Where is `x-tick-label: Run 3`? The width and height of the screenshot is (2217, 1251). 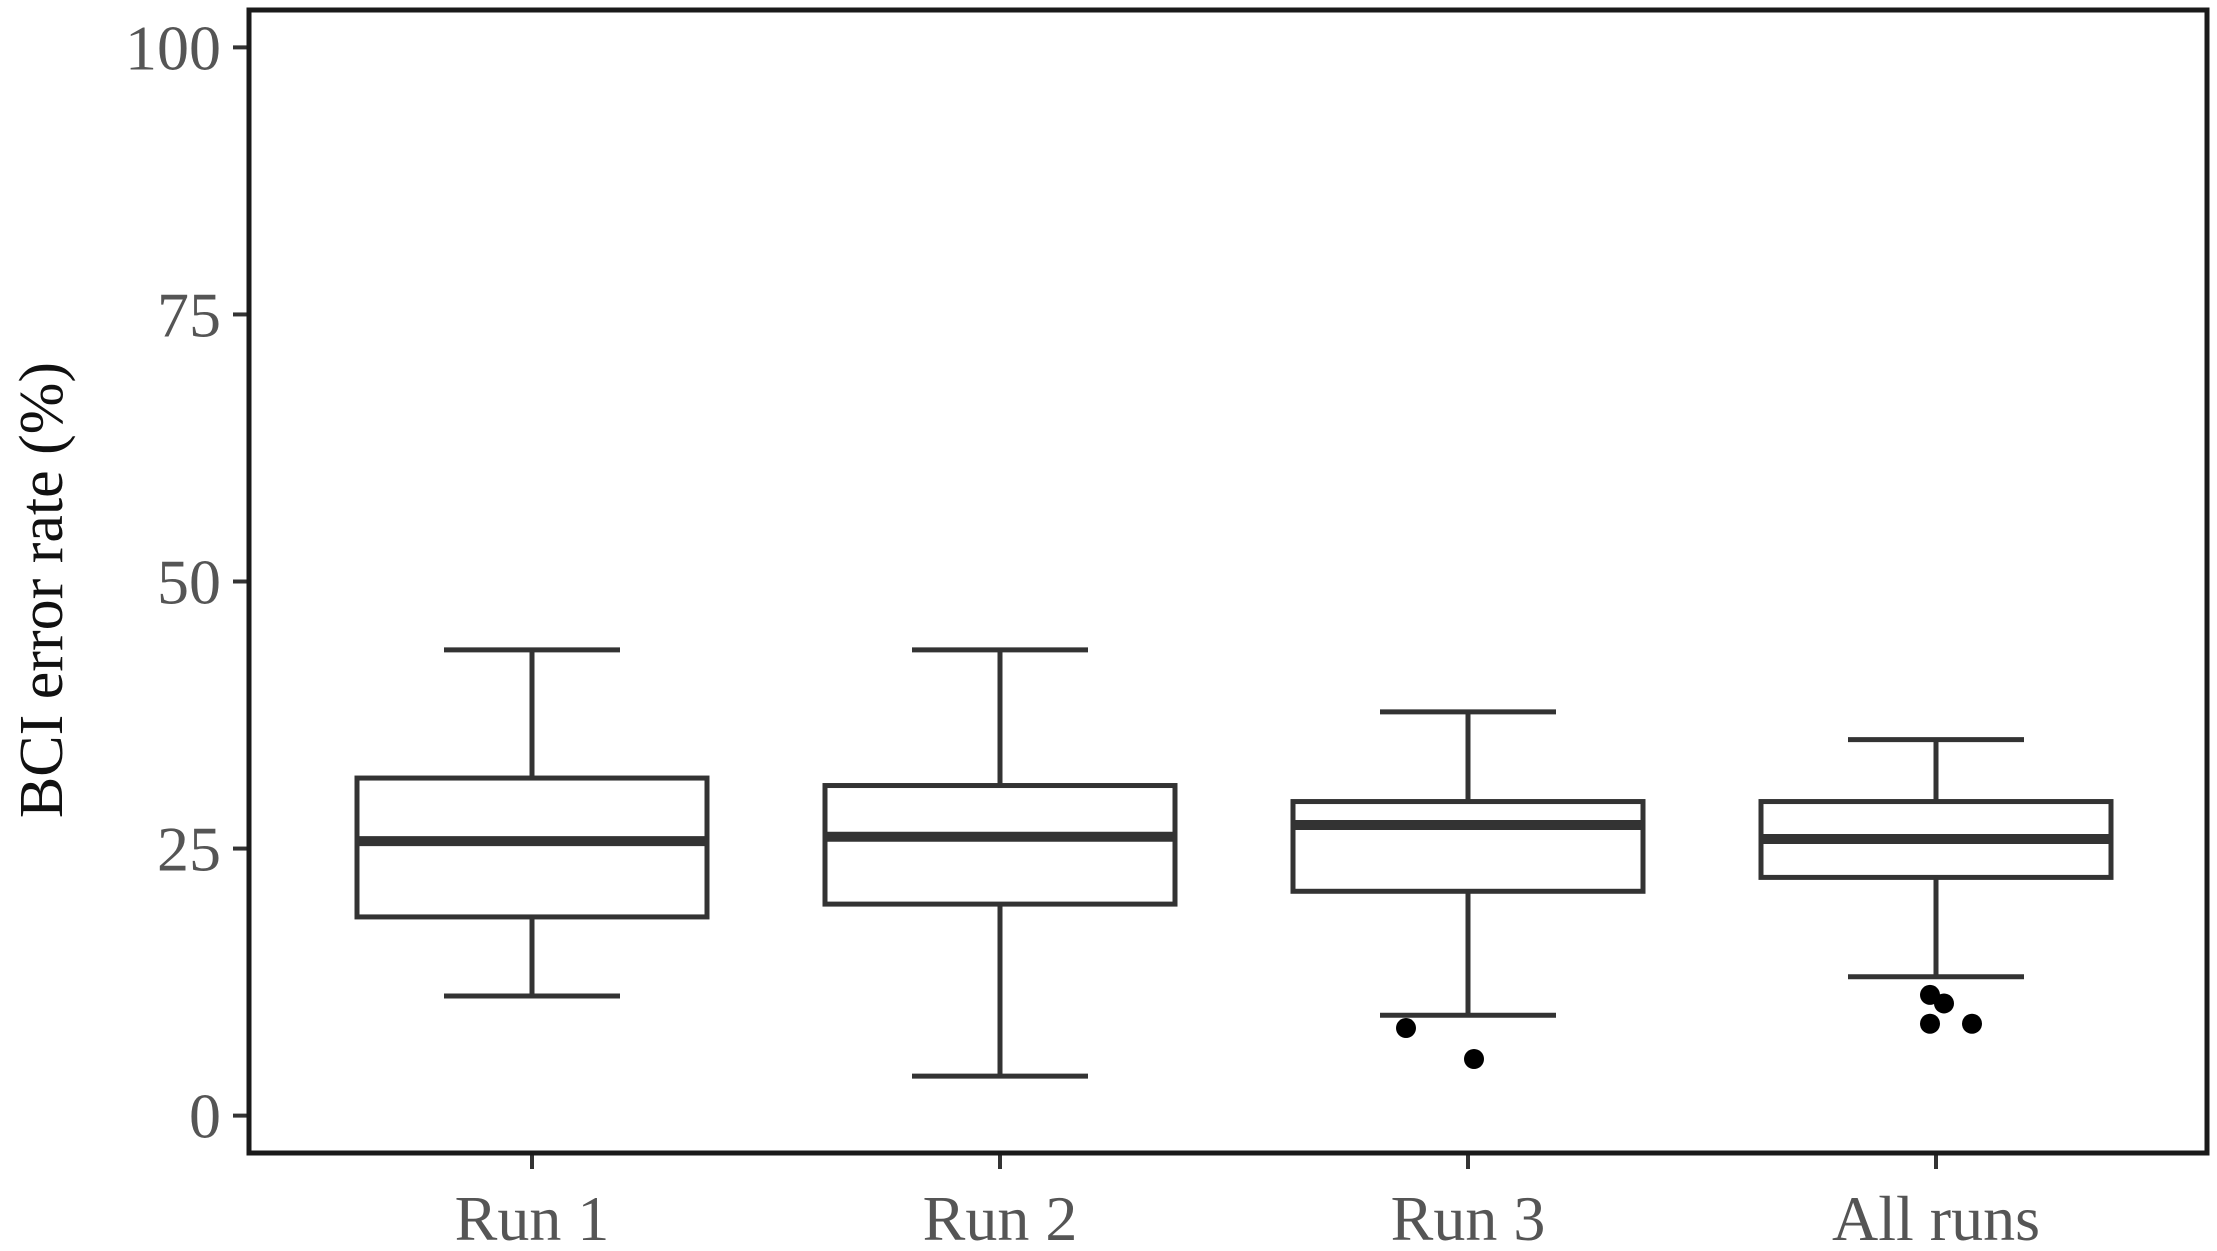 x-tick-label: Run 3 is located at coordinates (1468, 1217).